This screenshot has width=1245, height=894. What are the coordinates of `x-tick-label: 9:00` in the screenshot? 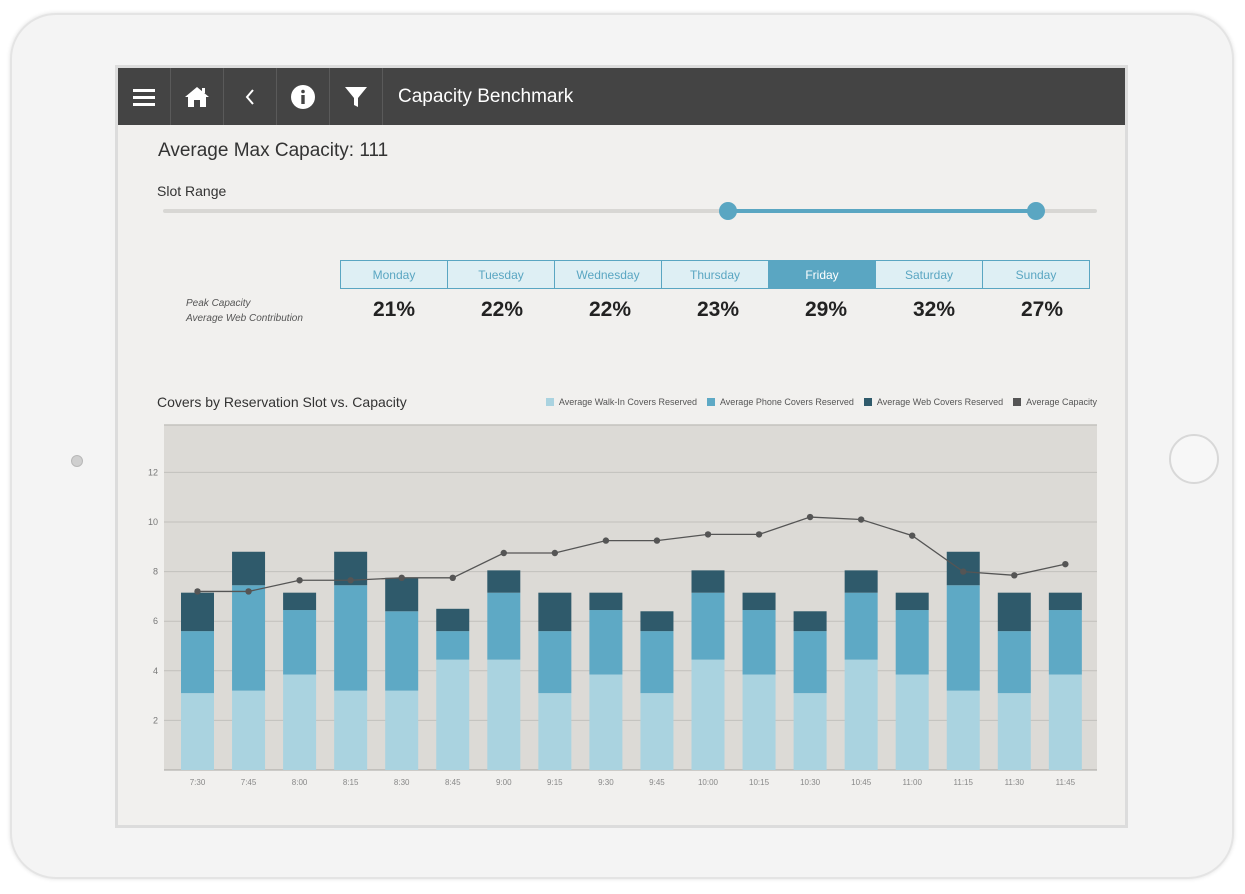 It's located at (504, 782).